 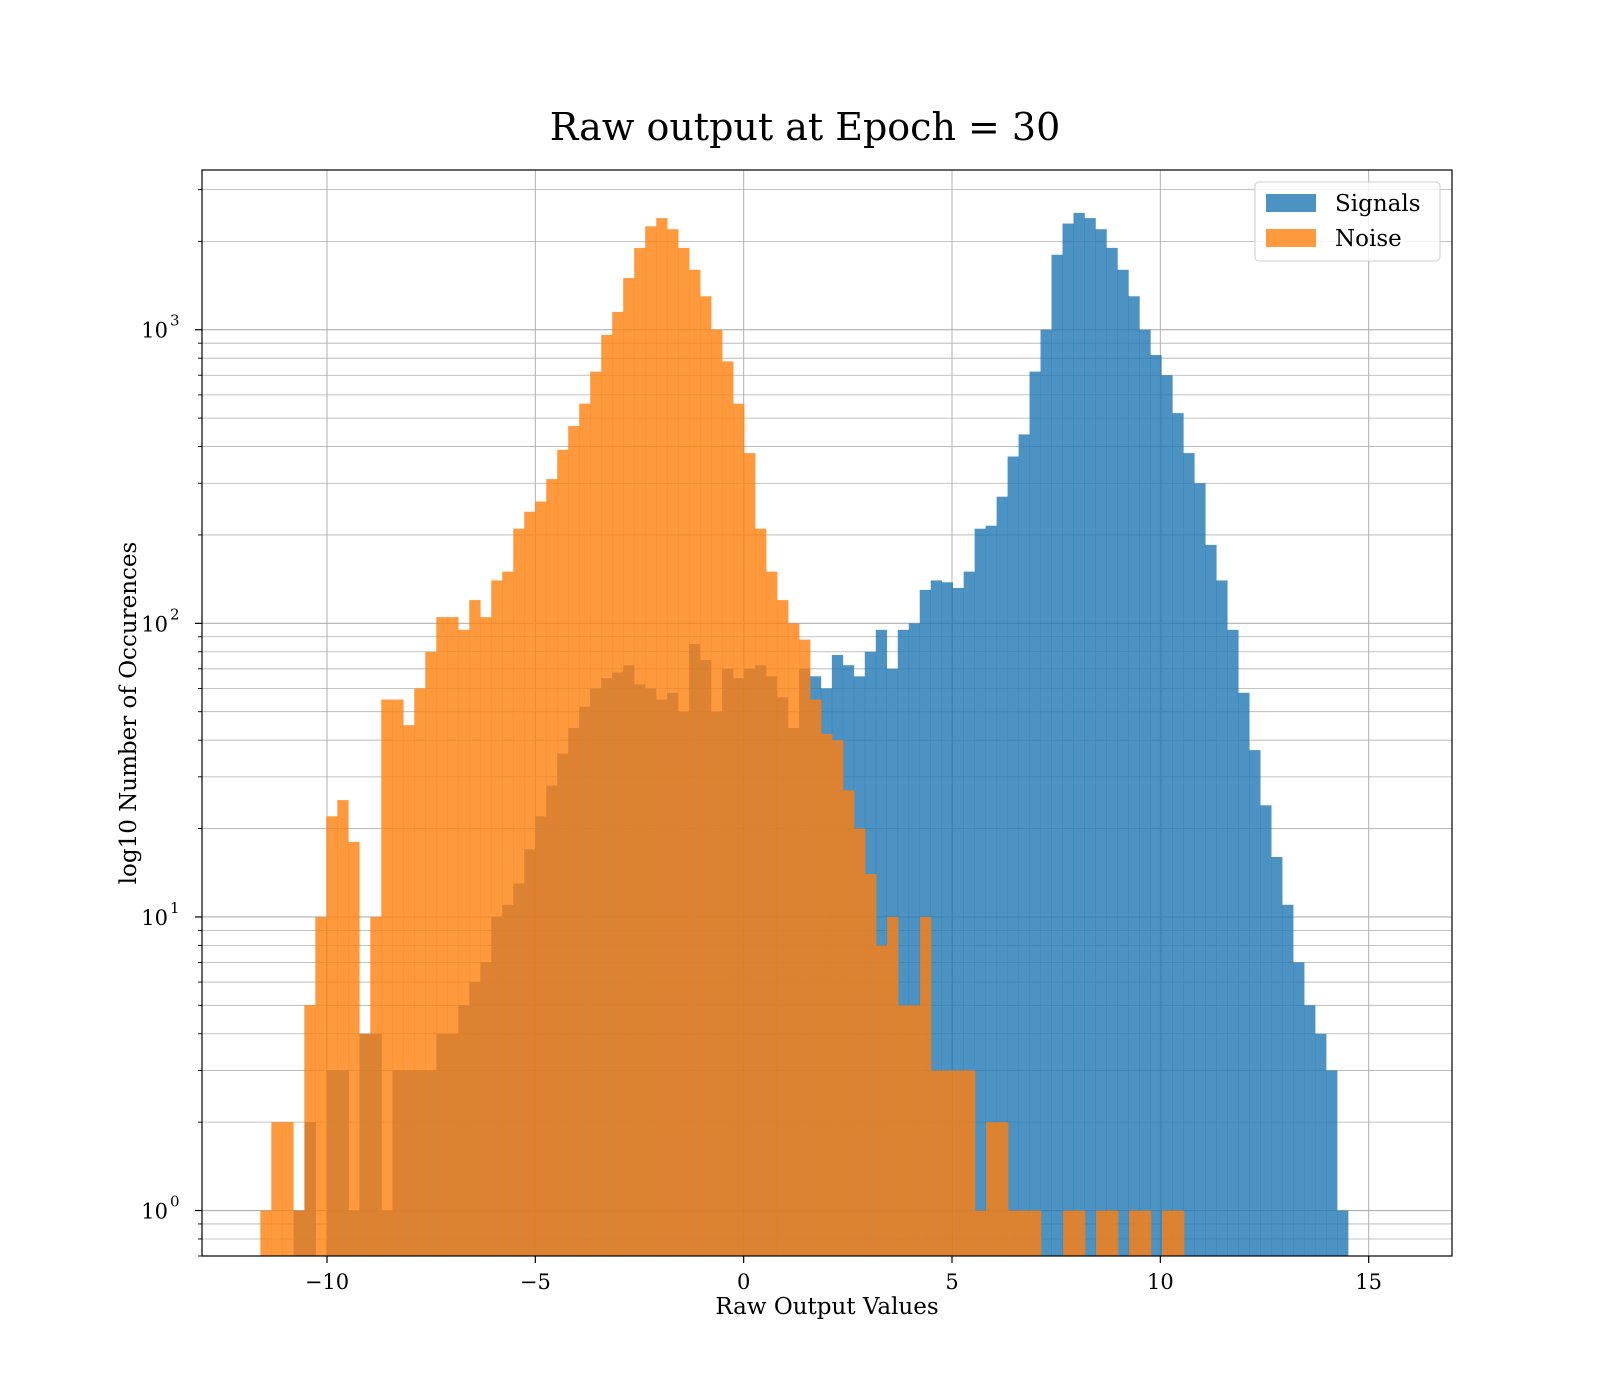 I want to click on legend-swatch-signals, so click(x=1291, y=203).